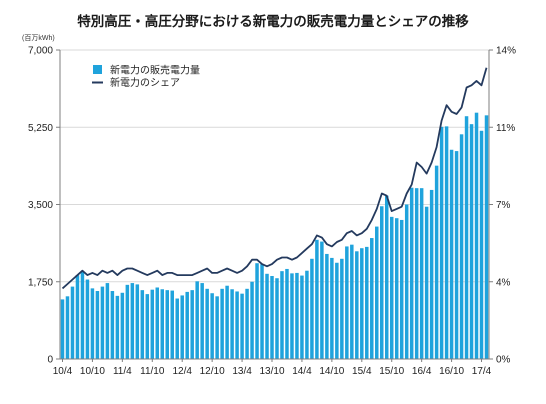 The image size is (546, 404). I want to click on x-tick-label: 13/4, so click(242, 371).